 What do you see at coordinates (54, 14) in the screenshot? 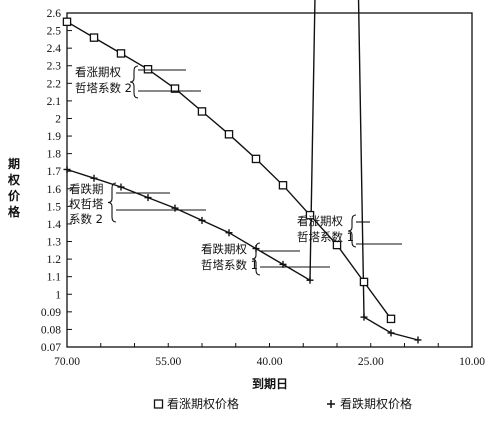
I see `y-tick-label: 2.6` at bounding box center [54, 14].